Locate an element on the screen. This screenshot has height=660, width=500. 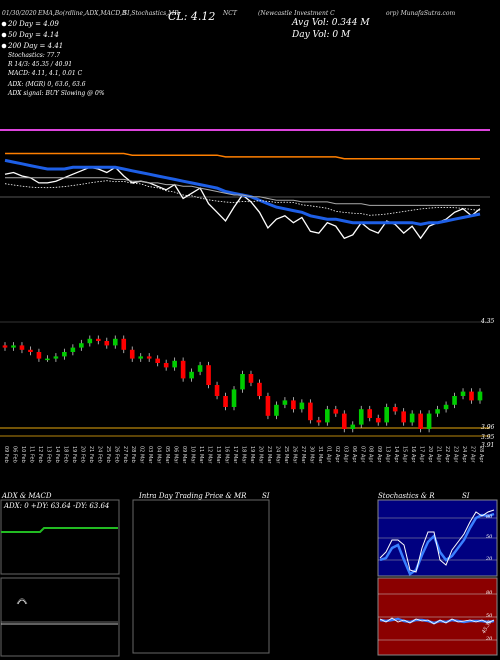
x-date-label: 27 Mar is located at coordinates (303, 455).